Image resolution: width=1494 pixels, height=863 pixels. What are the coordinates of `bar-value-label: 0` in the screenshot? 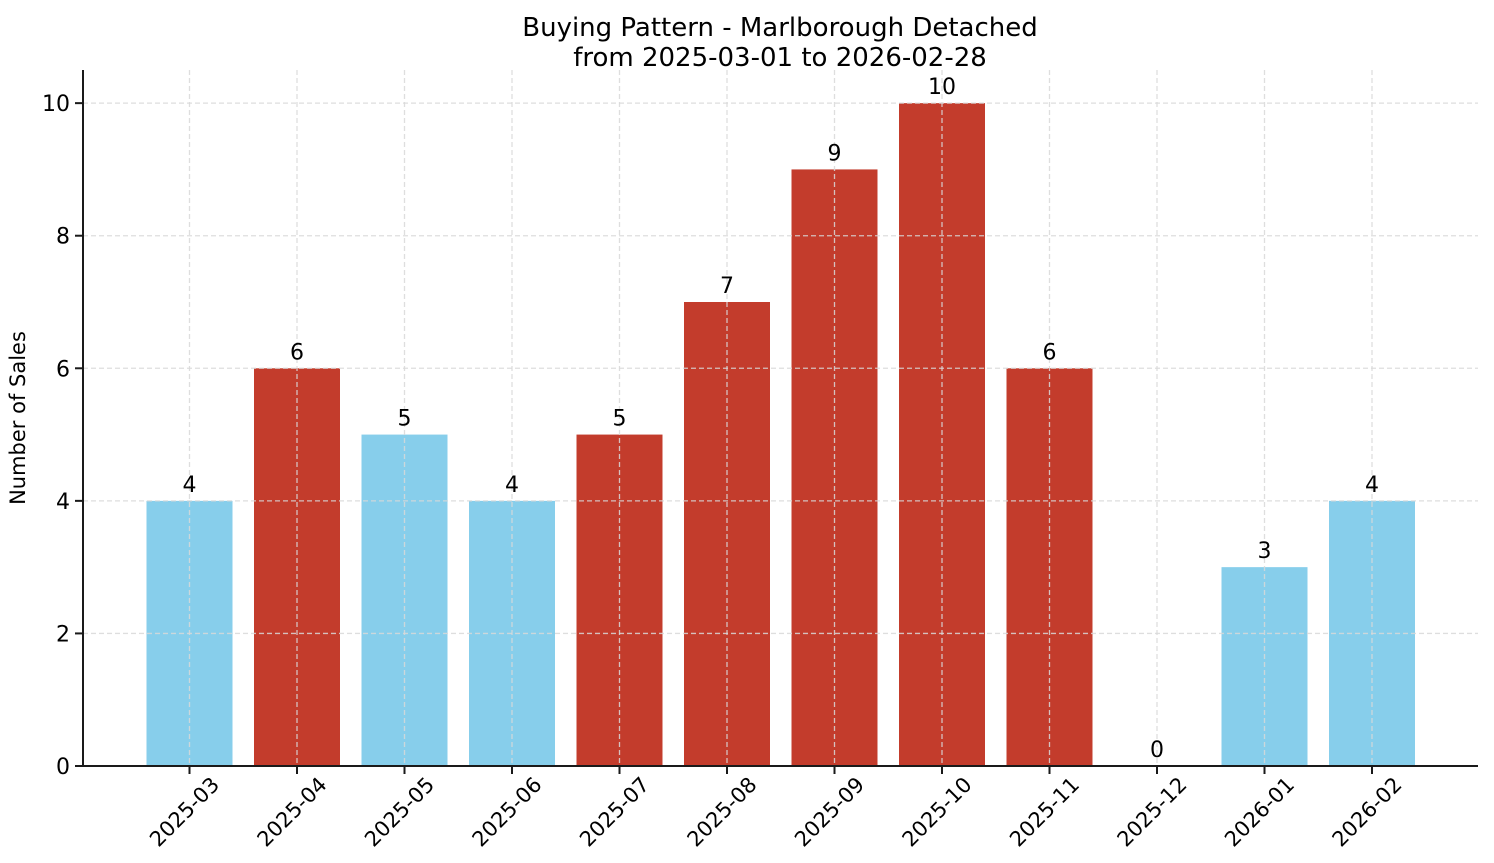 It's located at (1157, 750).